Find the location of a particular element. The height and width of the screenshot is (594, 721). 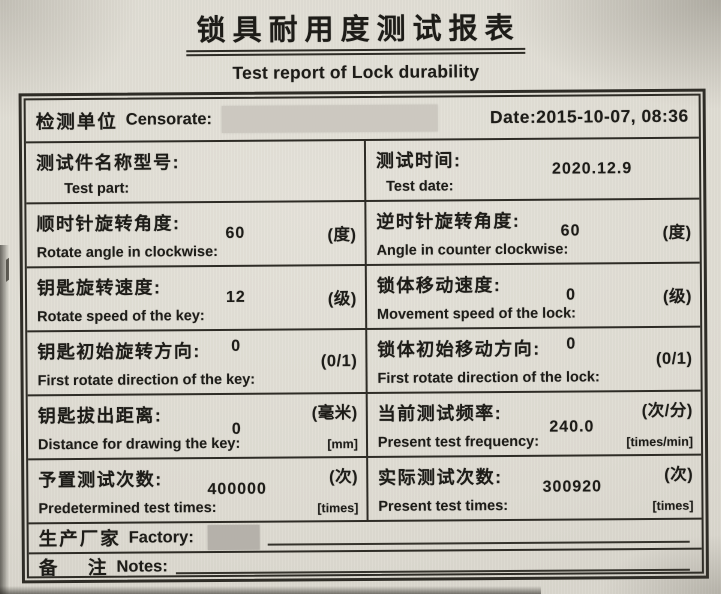

field-label-en: Present test frequency: is located at coordinates (458, 442).